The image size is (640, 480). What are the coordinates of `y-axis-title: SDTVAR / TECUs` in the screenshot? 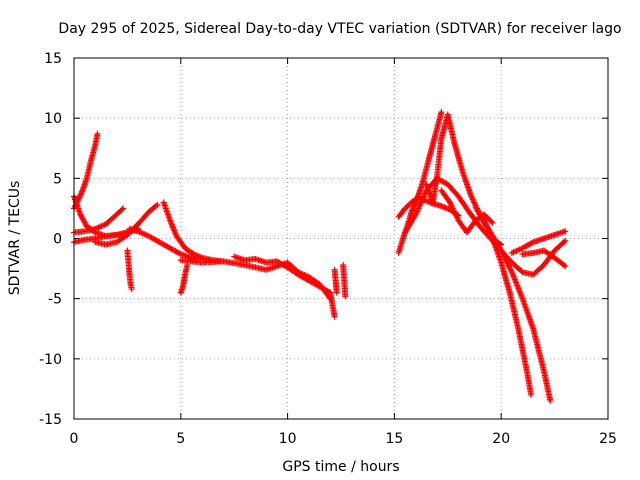 It's located at (15, 238).